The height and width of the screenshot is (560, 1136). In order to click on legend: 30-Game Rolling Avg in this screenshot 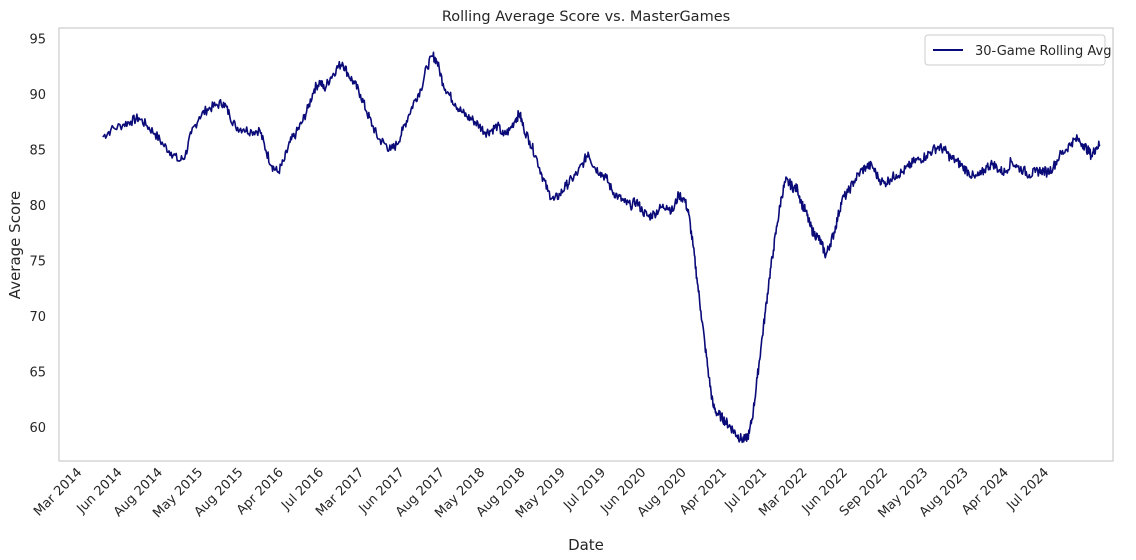, I will do `click(1017, 50)`.